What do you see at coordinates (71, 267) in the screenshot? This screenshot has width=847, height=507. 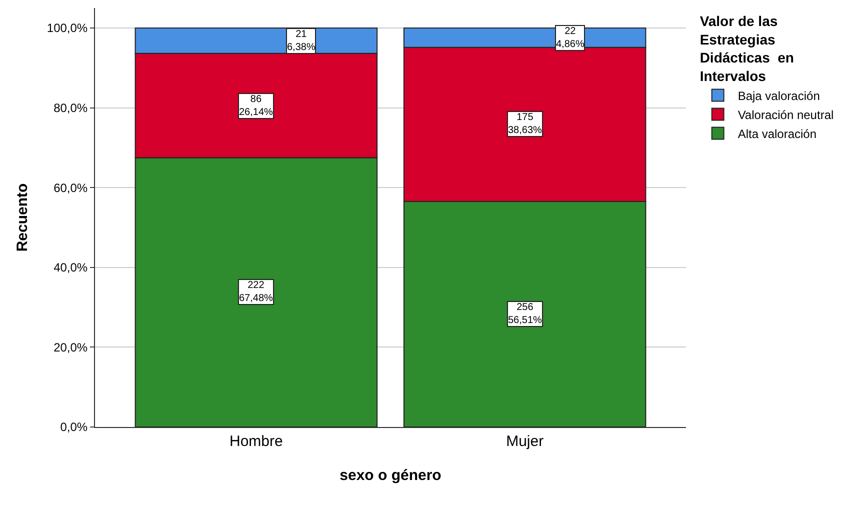 I see `y-tick-label: 40,0%` at bounding box center [71, 267].